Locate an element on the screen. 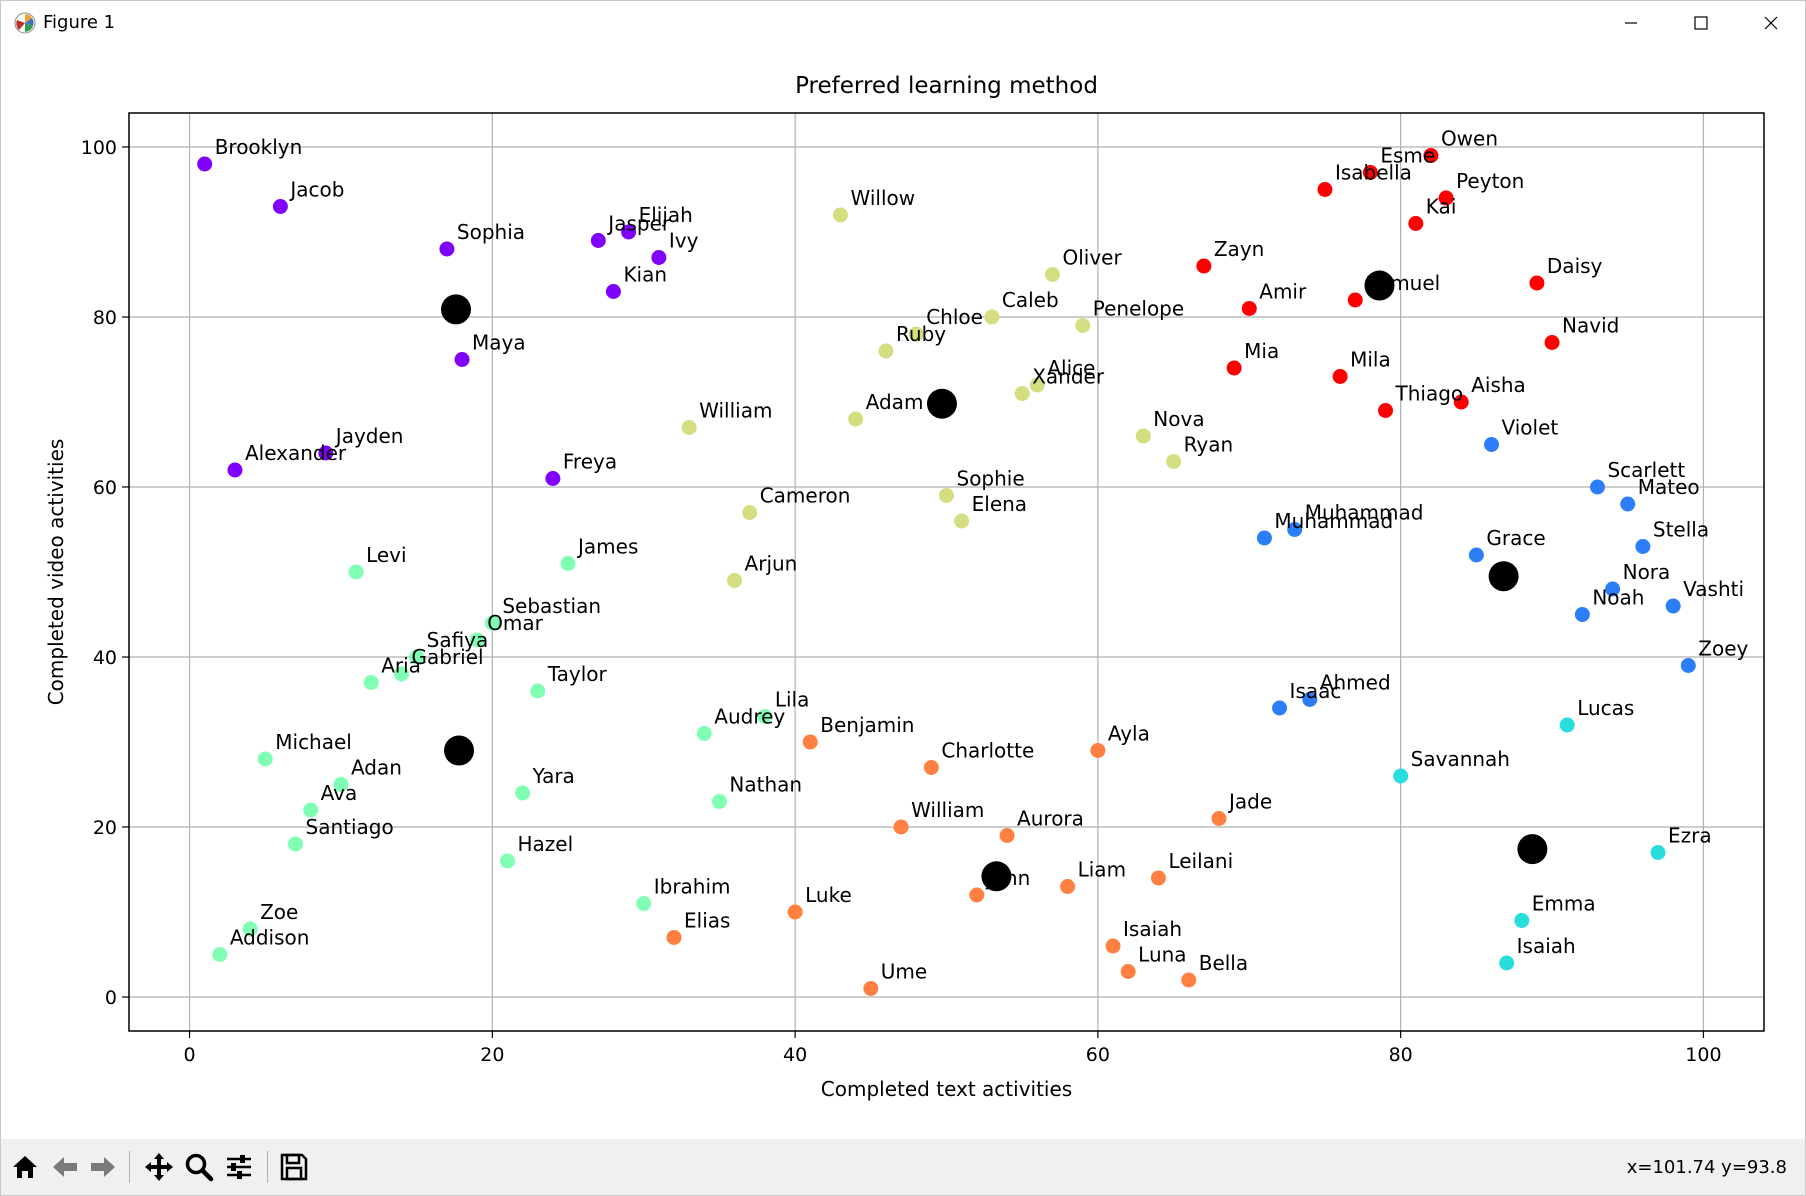 This screenshot has height=1196, width=1806. chart-title: Preferred learning method is located at coordinates (946, 86).